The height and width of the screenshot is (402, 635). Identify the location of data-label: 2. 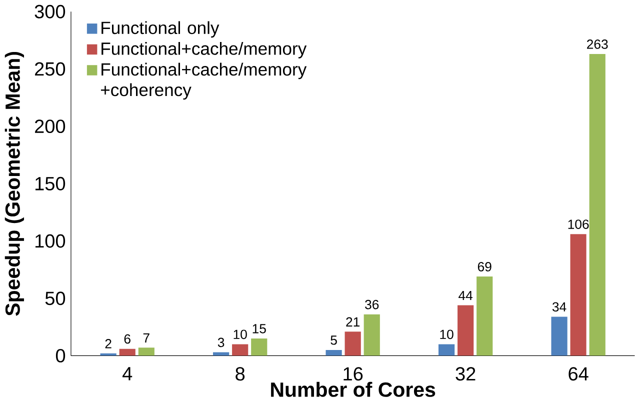
(108, 343).